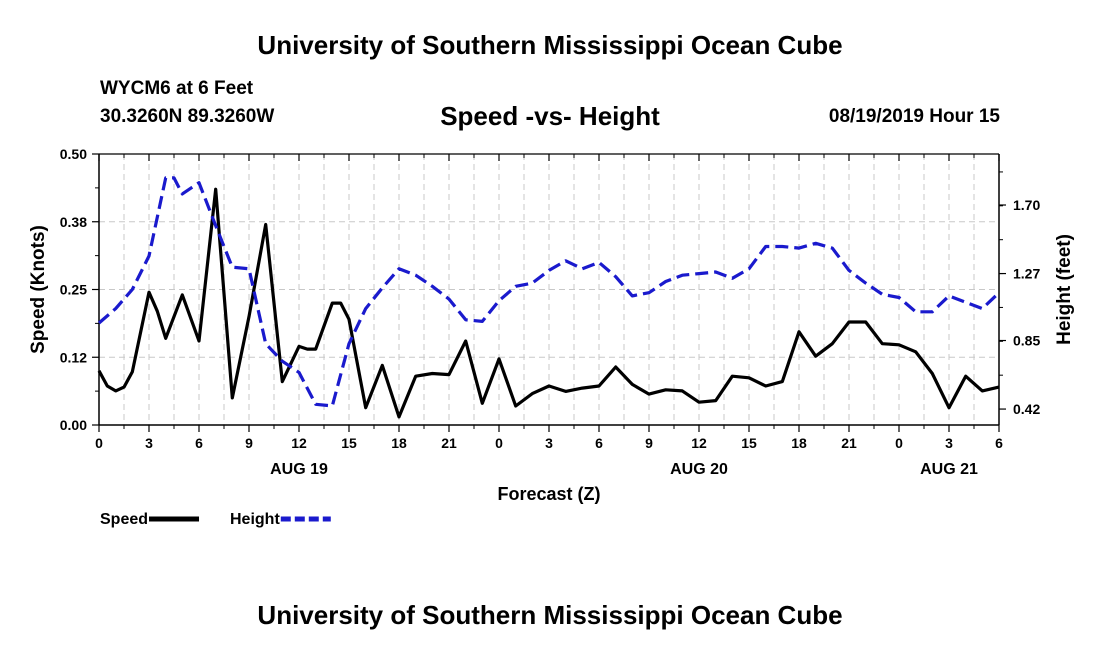  I want to click on y-tick-label: 0.50, so click(73, 154).